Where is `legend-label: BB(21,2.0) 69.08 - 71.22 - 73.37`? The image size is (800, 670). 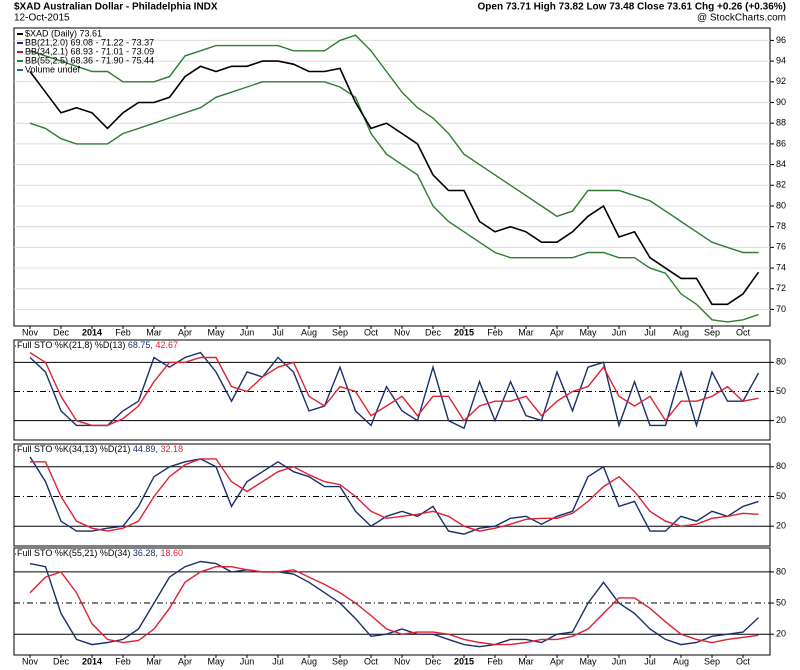
legend-label: BB(21,2.0) 69.08 - 71.22 - 73.37 is located at coordinates (89, 42).